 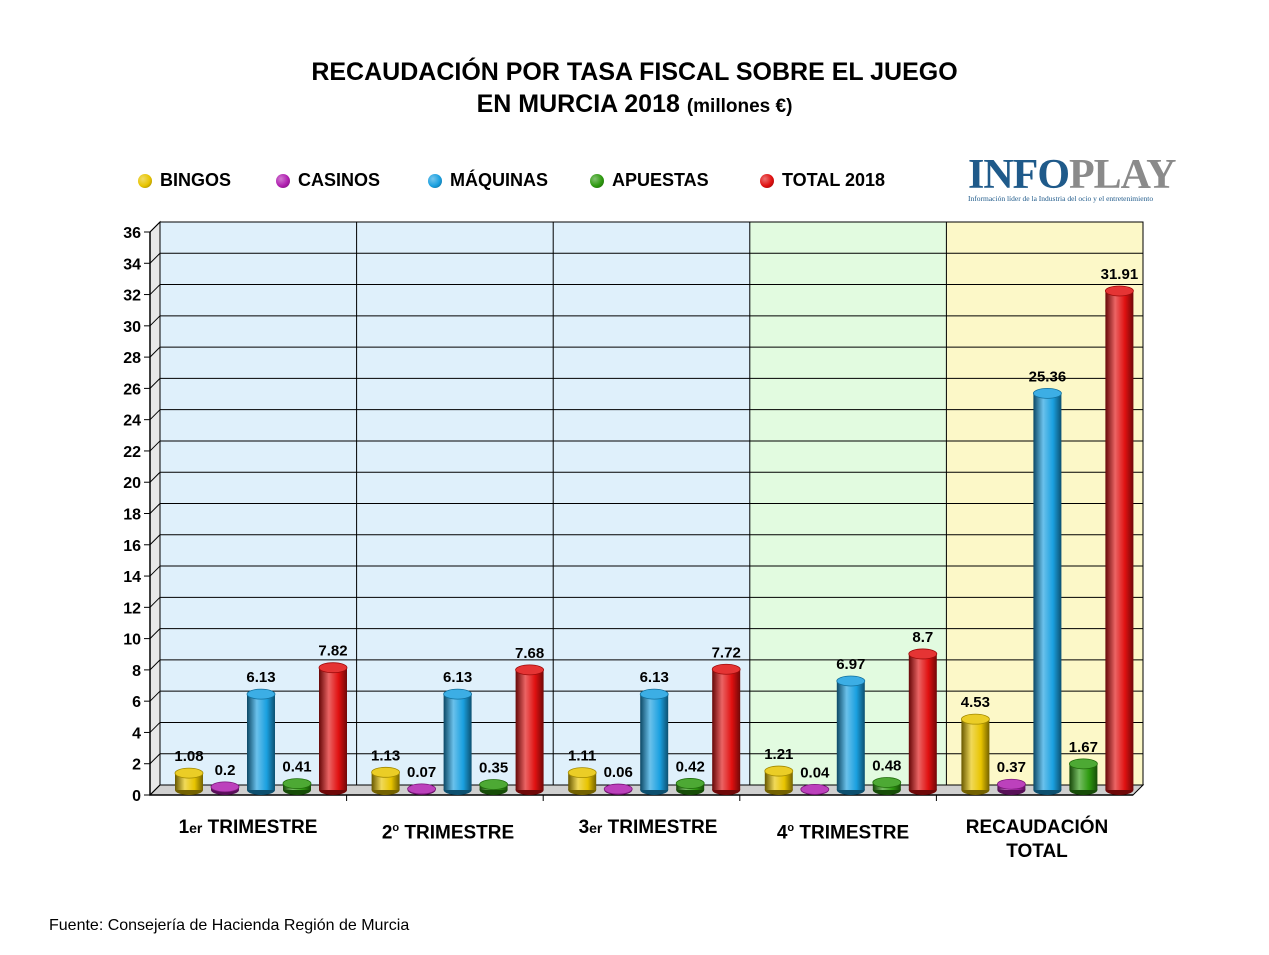 What do you see at coordinates (660, 180) in the screenshot?
I see `legend-label-apuestas: APUESTAS` at bounding box center [660, 180].